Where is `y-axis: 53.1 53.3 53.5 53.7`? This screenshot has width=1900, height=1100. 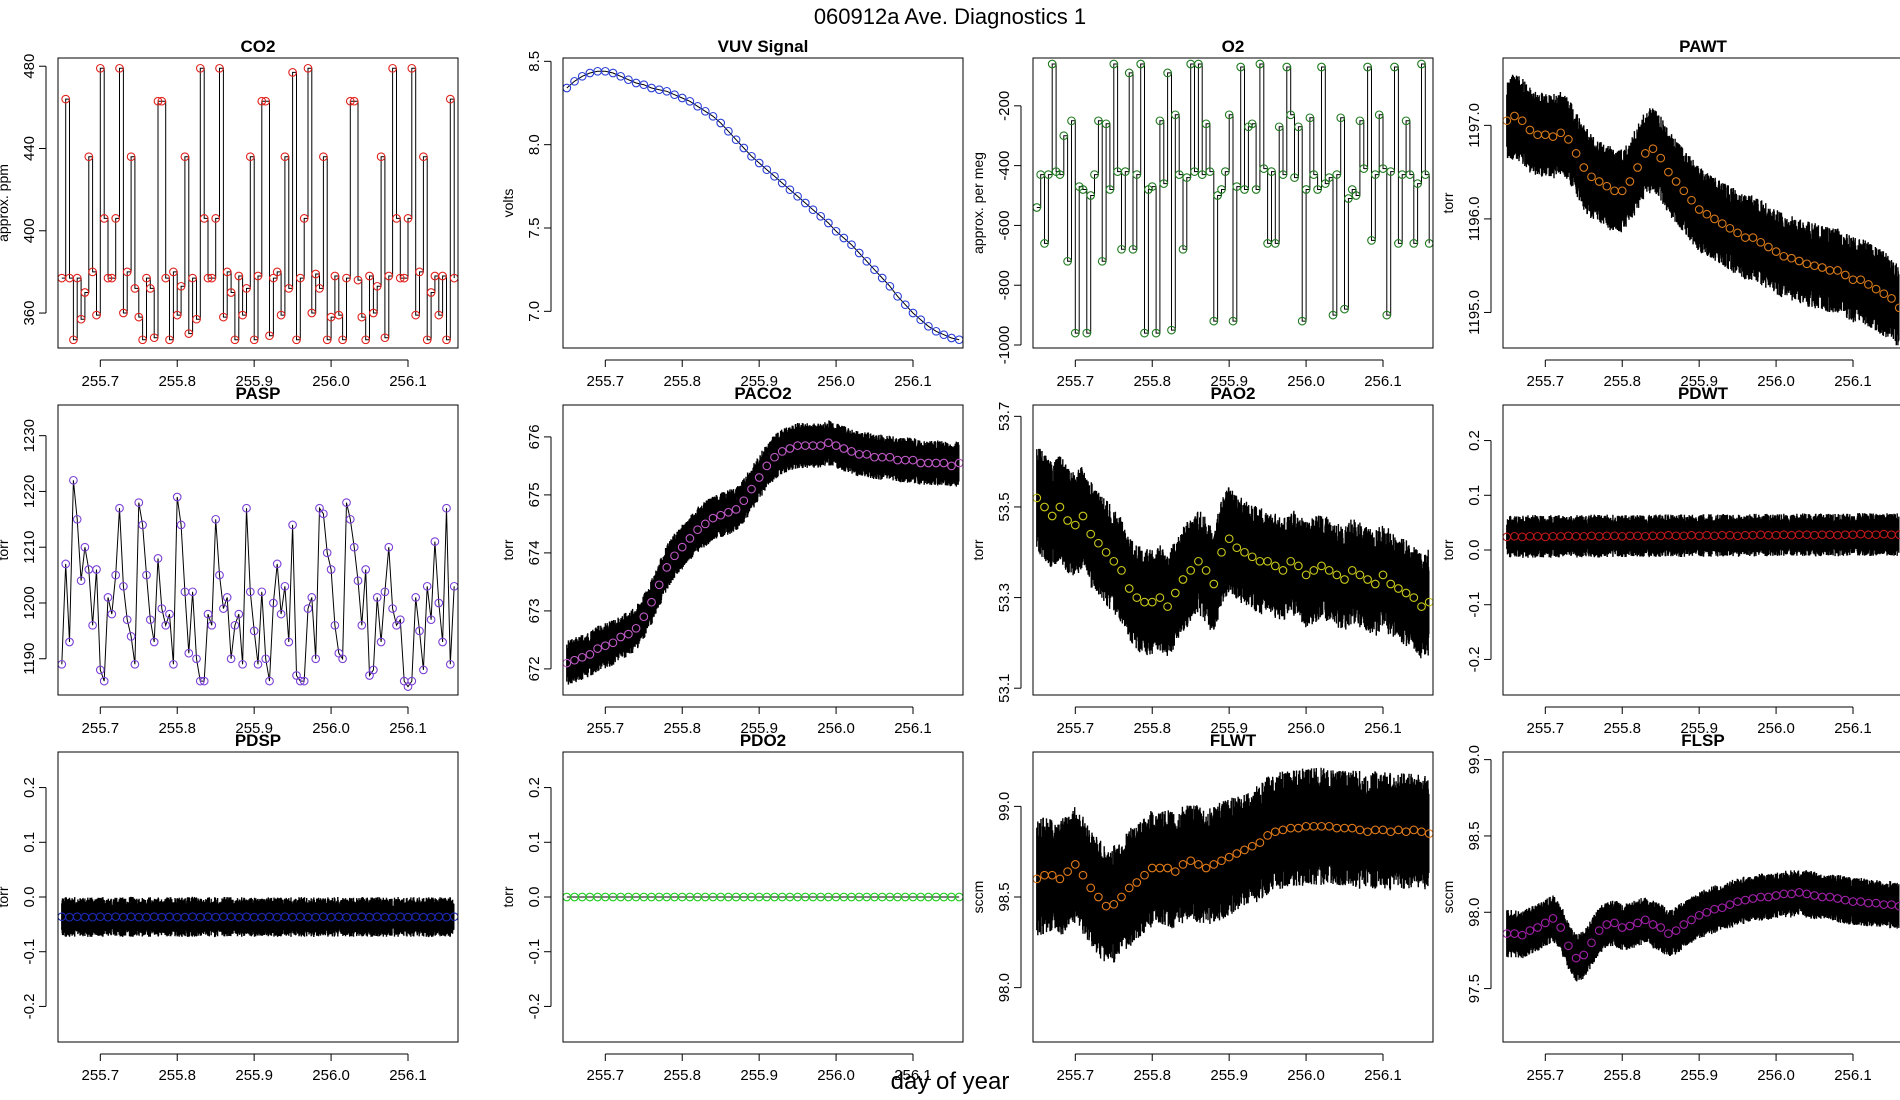
y-axis: 53.1 53.3 53.5 53.7 is located at coordinates (1009, 552).